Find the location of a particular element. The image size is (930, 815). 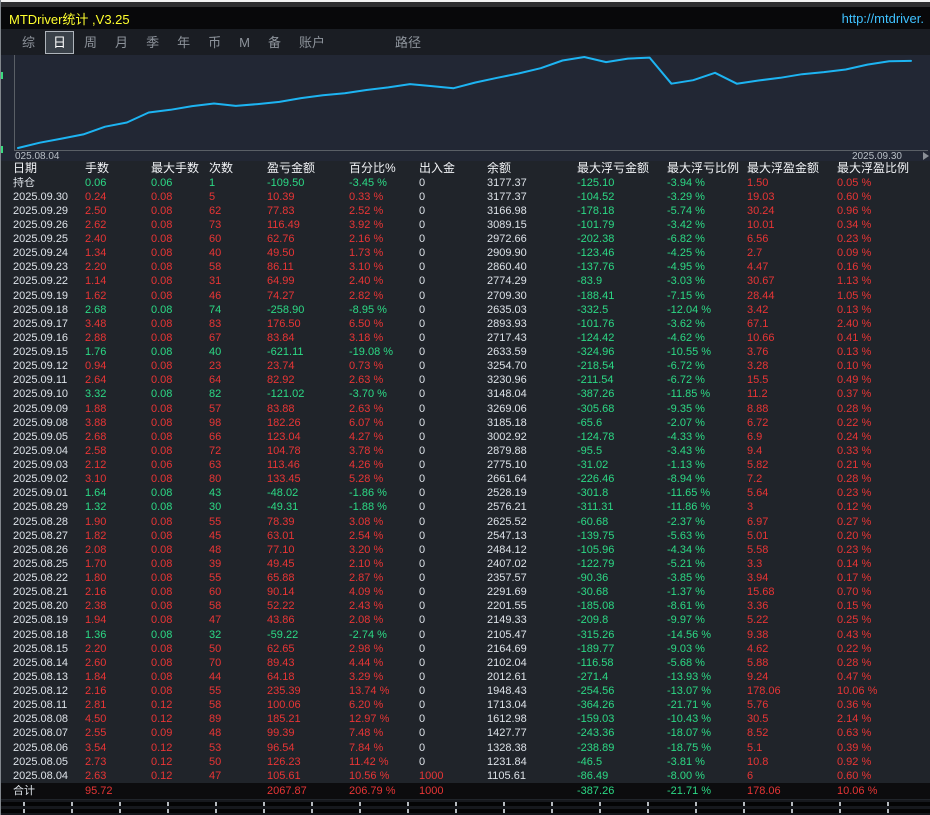

column-header: 余额 is located at coordinates (499, 168).